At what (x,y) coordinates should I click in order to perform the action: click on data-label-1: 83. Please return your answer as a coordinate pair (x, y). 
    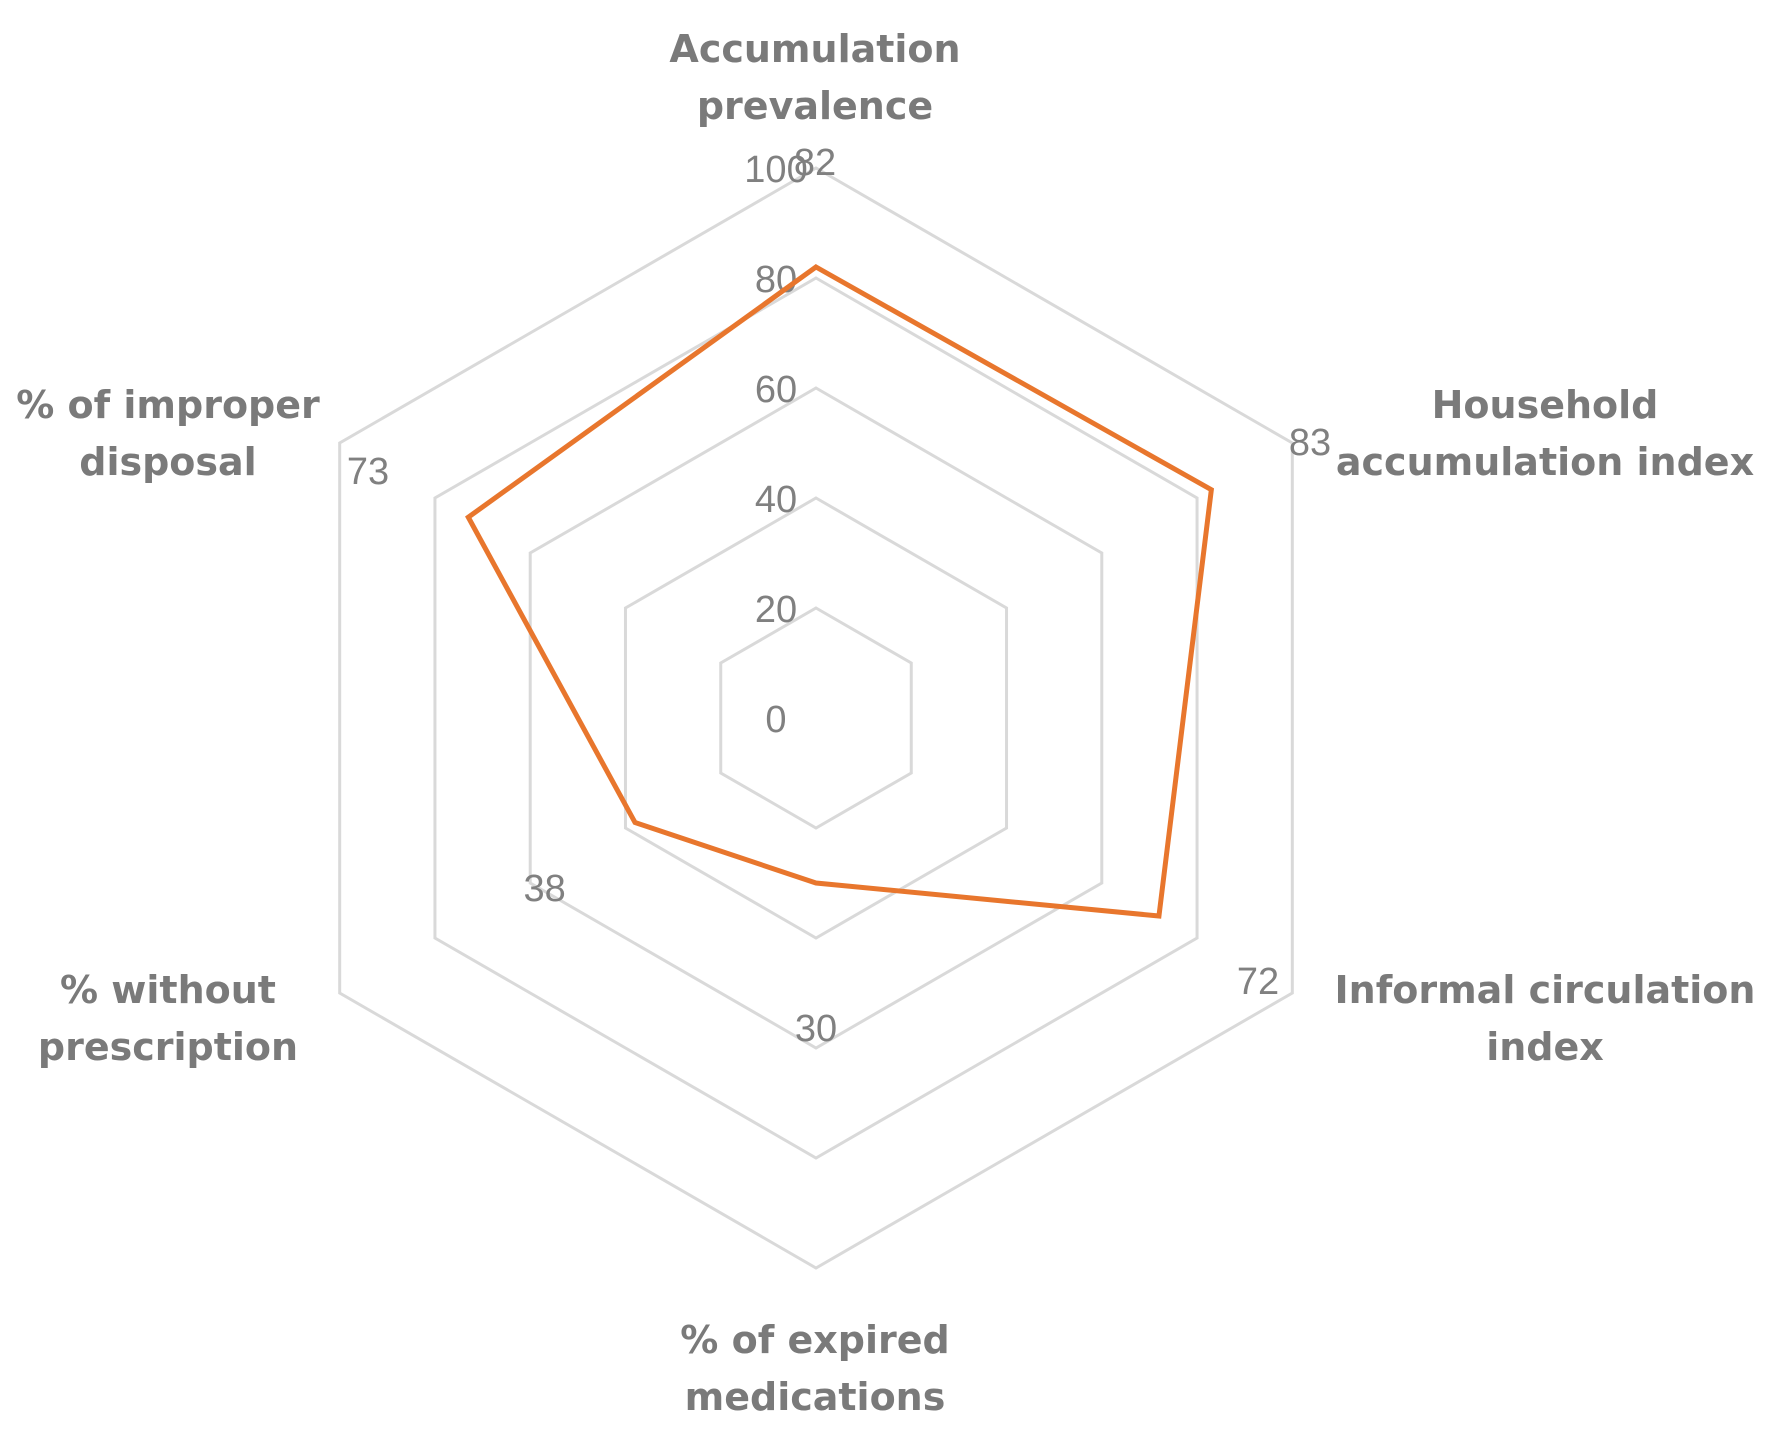
    Looking at the image, I should click on (1310, 443).